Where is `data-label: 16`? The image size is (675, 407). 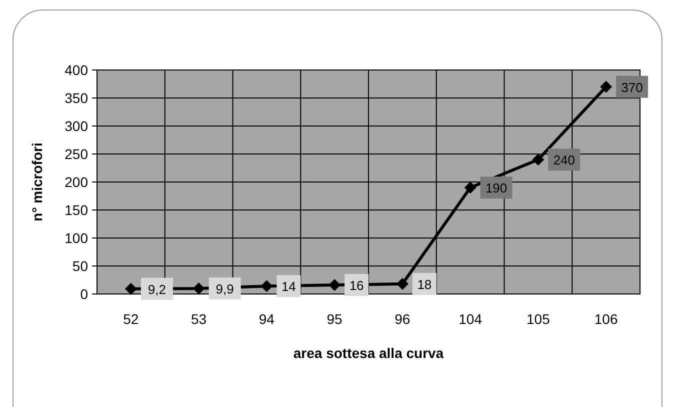 data-label: 16 is located at coordinates (356, 286).